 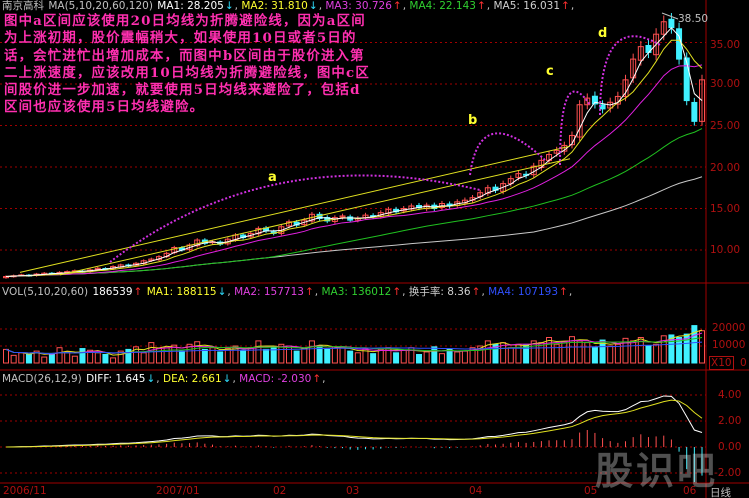 What do you see at coordinates (743, 363) in the screenshot?
I see `vol-tick: 0` at bounding box center [743, 363].